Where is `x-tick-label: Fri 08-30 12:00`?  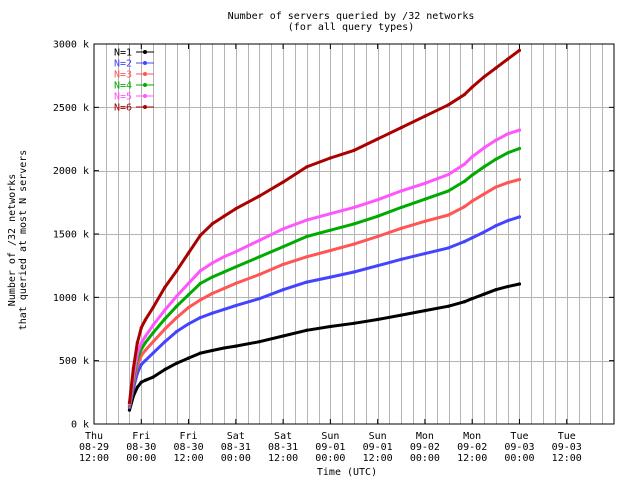
x-tick-label: Fri 08-30 12:00 is located at coordinates (188, 447).